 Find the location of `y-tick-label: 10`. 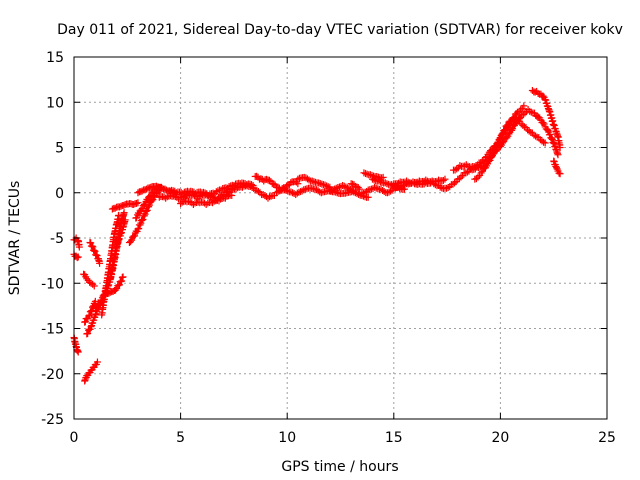

y-tick-label: 10 is located at coordinates (55, 103).